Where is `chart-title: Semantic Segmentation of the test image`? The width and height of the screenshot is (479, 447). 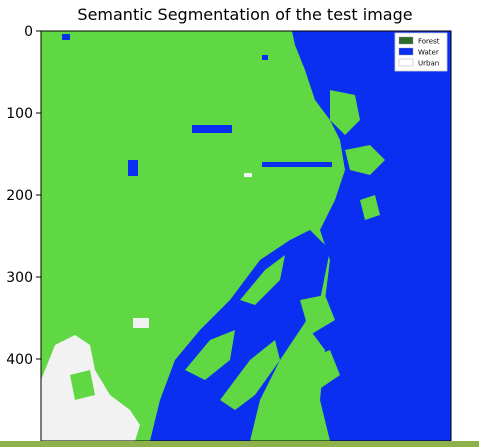
chart-title: Semantic Segmentation of the test image is located at coordinates (245, 14).